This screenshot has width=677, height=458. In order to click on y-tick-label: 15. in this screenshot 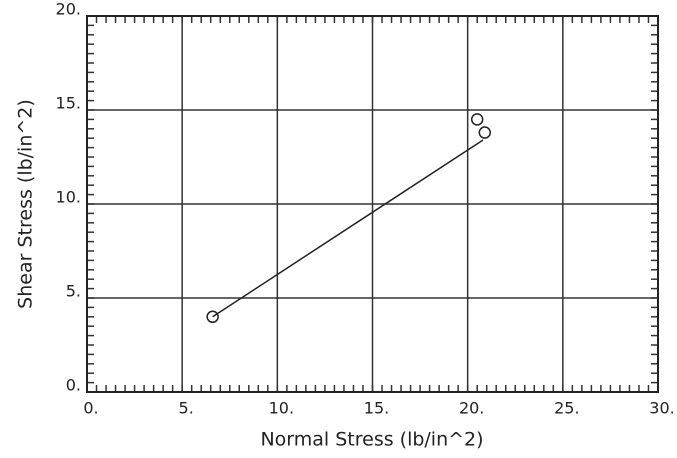, I will do `click(68, 103)`.